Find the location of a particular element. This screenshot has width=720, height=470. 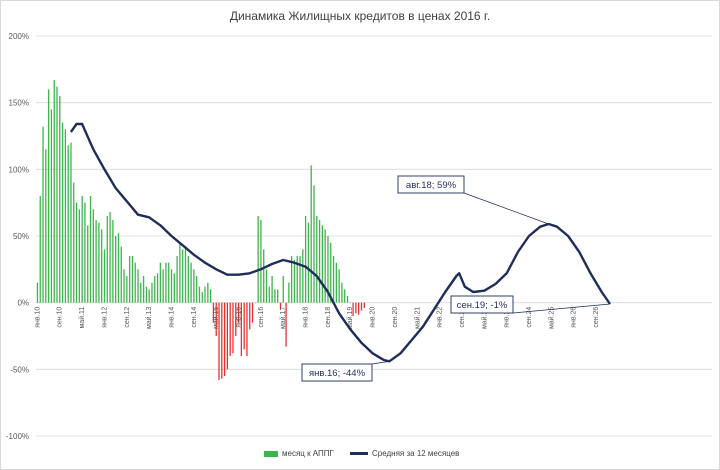

callout-sep19-label: сен.19; -1% is located at coordinates (482, 305).